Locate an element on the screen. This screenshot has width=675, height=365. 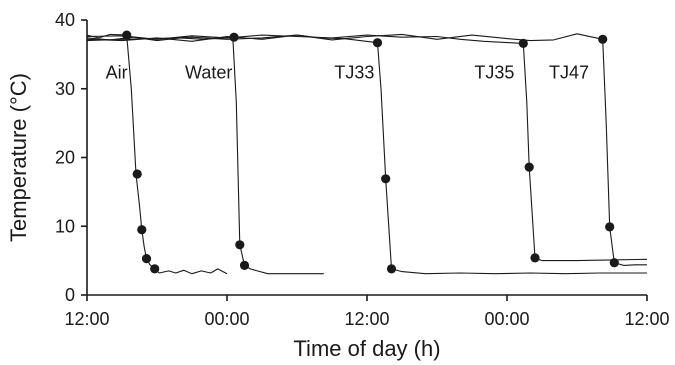
series-label-tj35: TJ35 is located at coordinates (494, 72).